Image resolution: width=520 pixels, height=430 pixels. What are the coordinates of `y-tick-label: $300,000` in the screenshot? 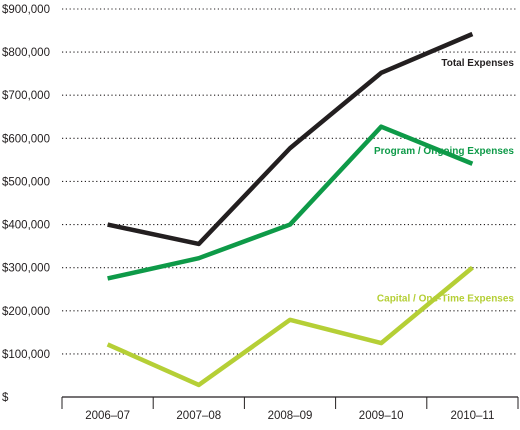 It's located at (26, 269).